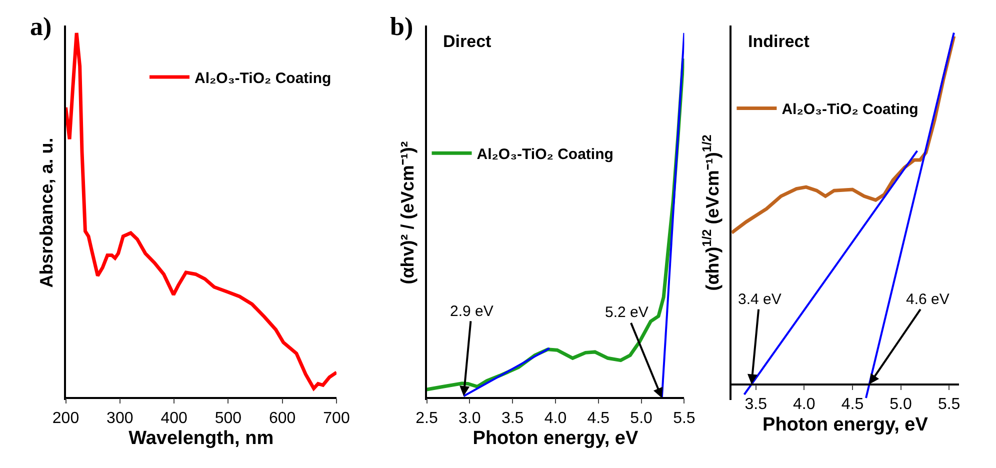 The image size is (996, 468). I want to click on x-tick-label: 700, so click(336, 418).